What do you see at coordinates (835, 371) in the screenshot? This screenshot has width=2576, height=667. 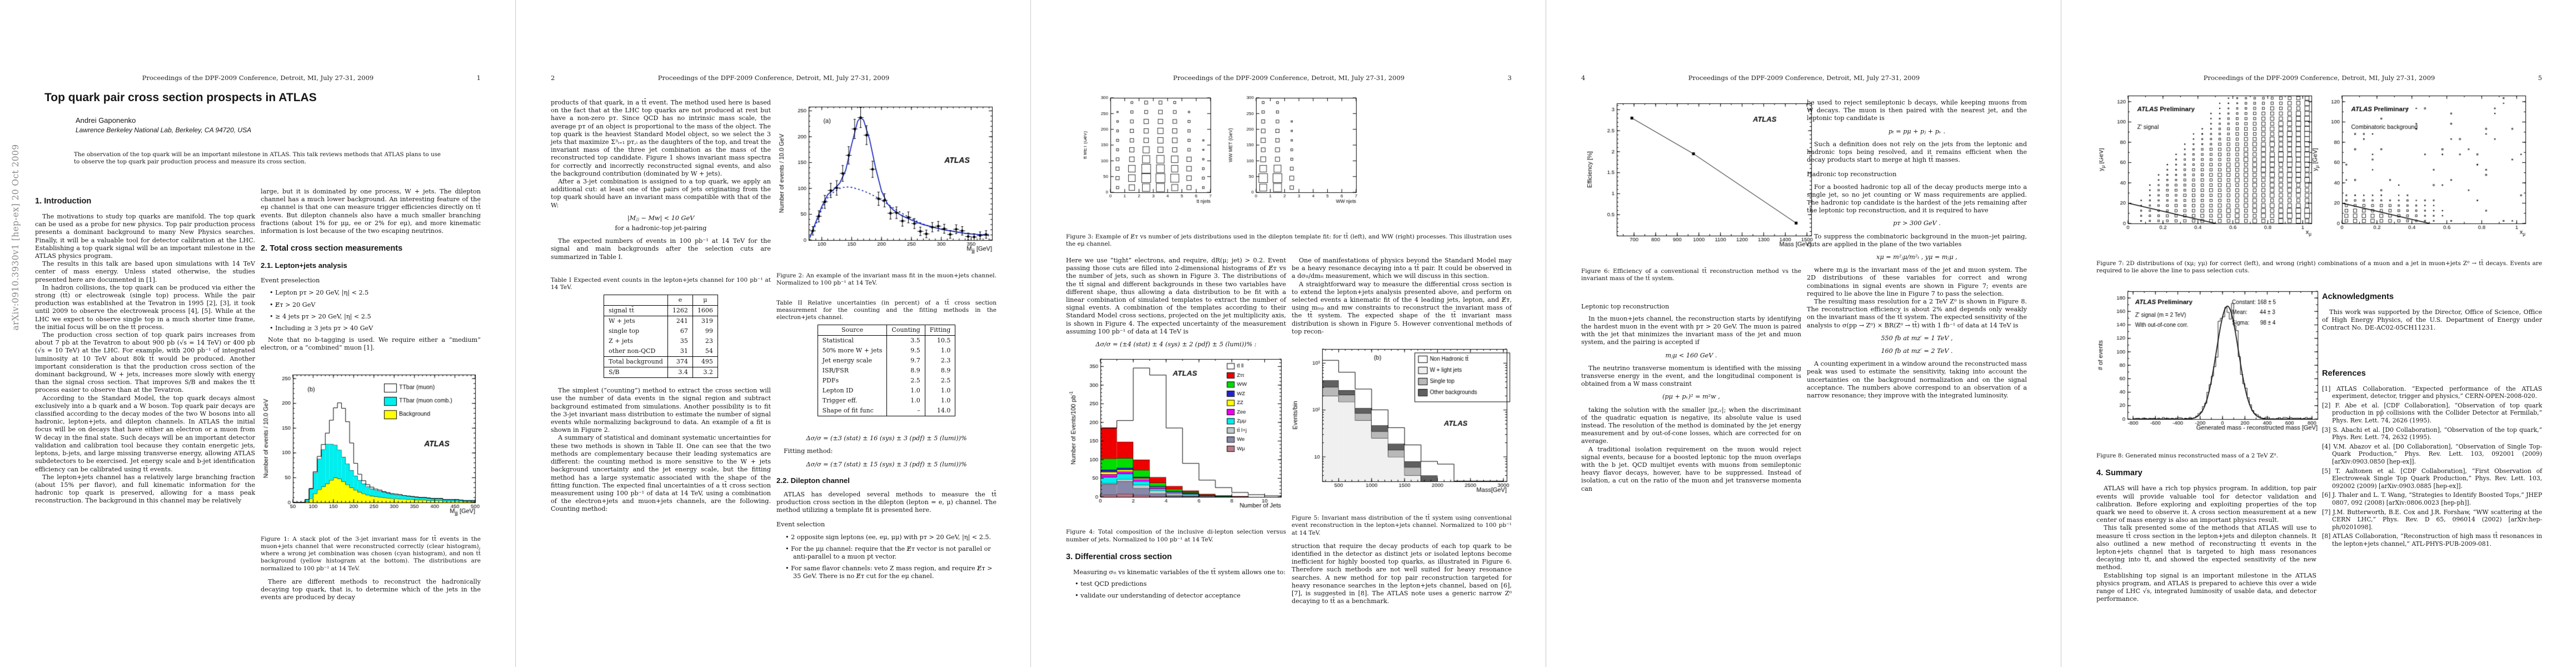 I see `table-cell: ISR/FSR` at bounding box center [835, 371].